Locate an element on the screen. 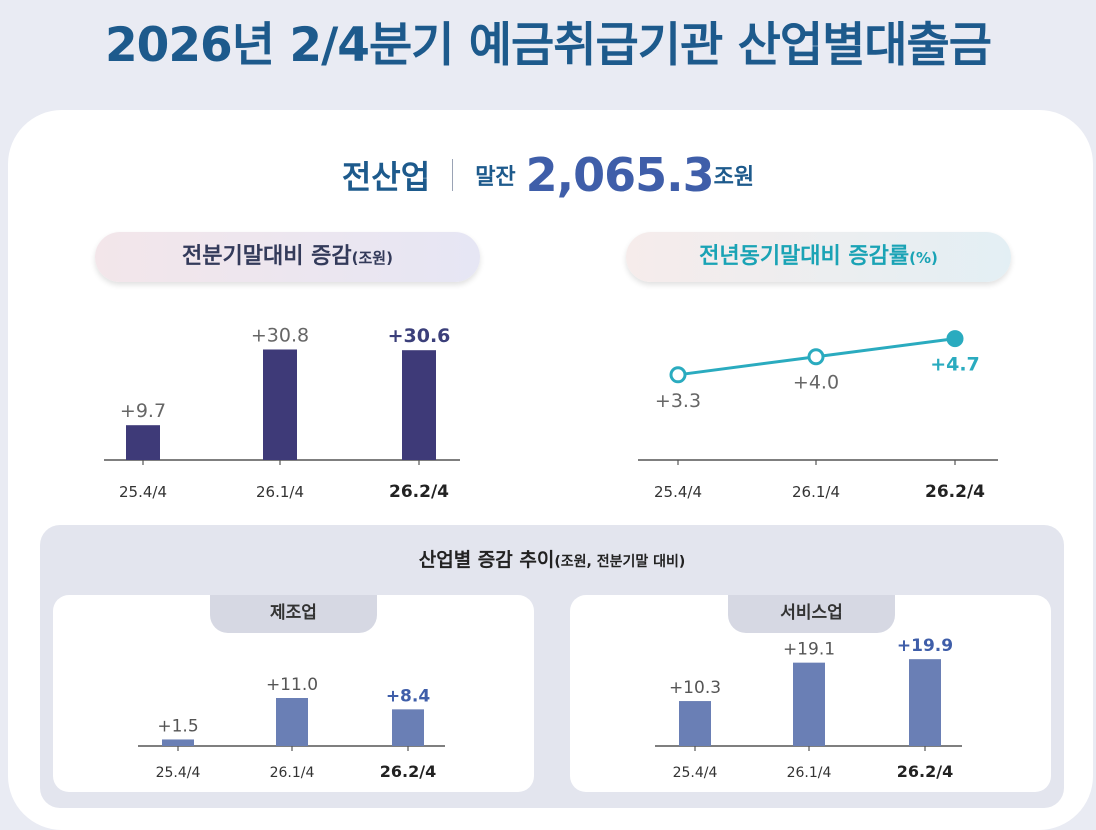 The width and height of the screenshot is (1096, 830). data-label: +30.6 is located at coordinates (419, 336).